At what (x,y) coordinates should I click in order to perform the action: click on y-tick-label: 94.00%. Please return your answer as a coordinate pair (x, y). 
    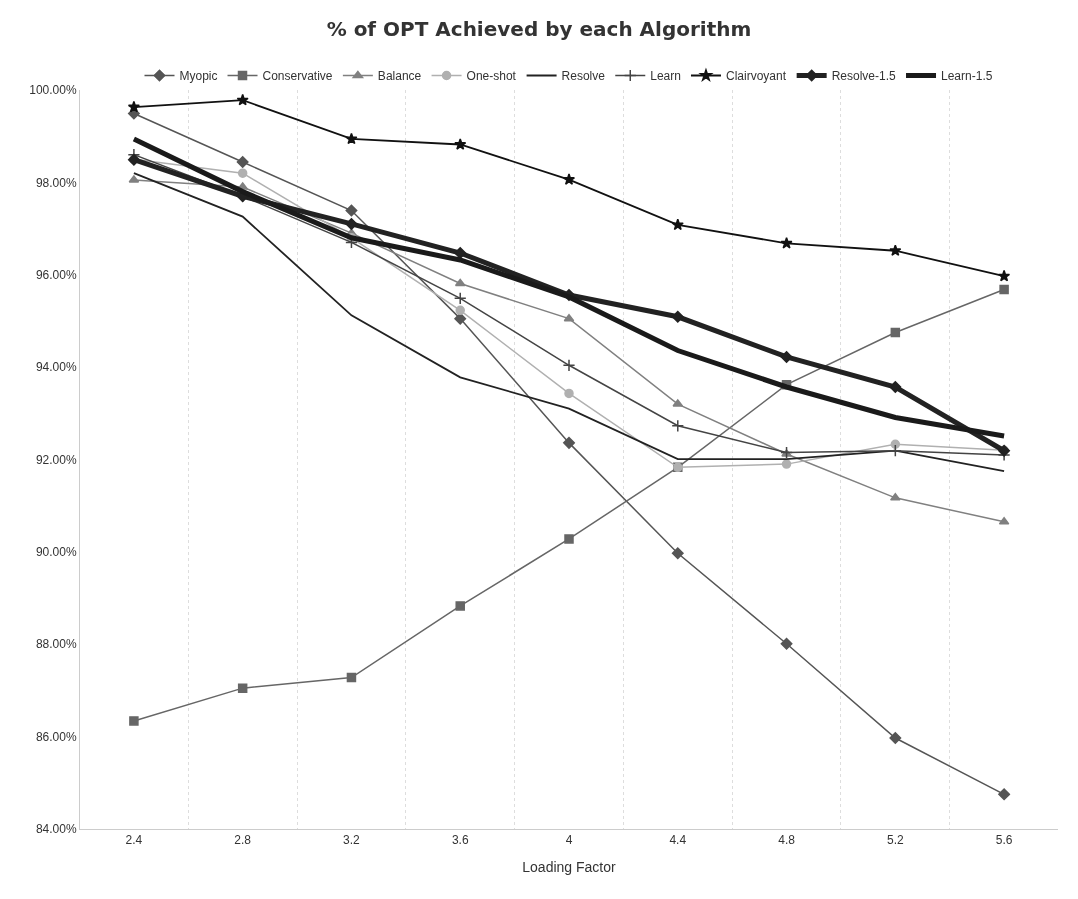
    Looking at the image, I should click on (56, 367).